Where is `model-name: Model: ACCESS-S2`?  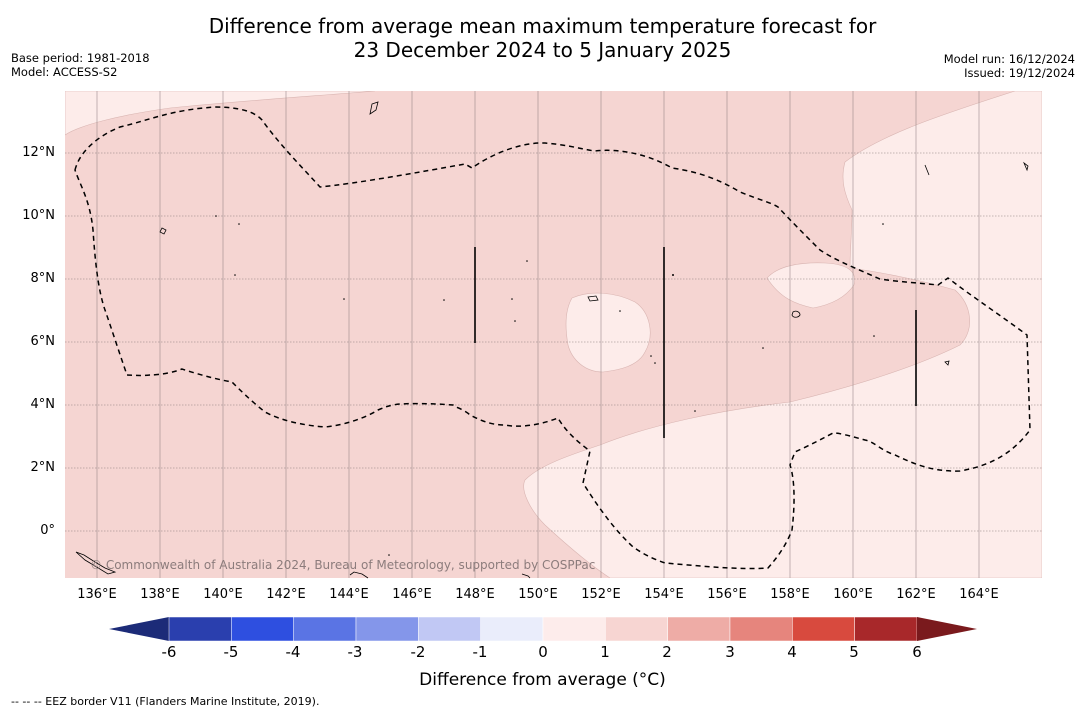 model-name: Model: ACCESS-S2 is located at coordinates (64, 72).